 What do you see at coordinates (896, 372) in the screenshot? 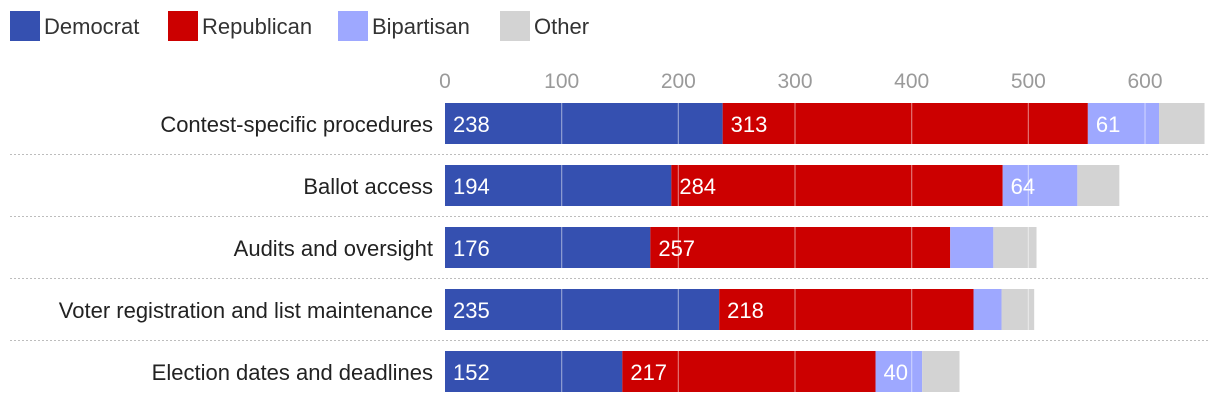
I see `value-label: 40` at bounding box center [896, 372].